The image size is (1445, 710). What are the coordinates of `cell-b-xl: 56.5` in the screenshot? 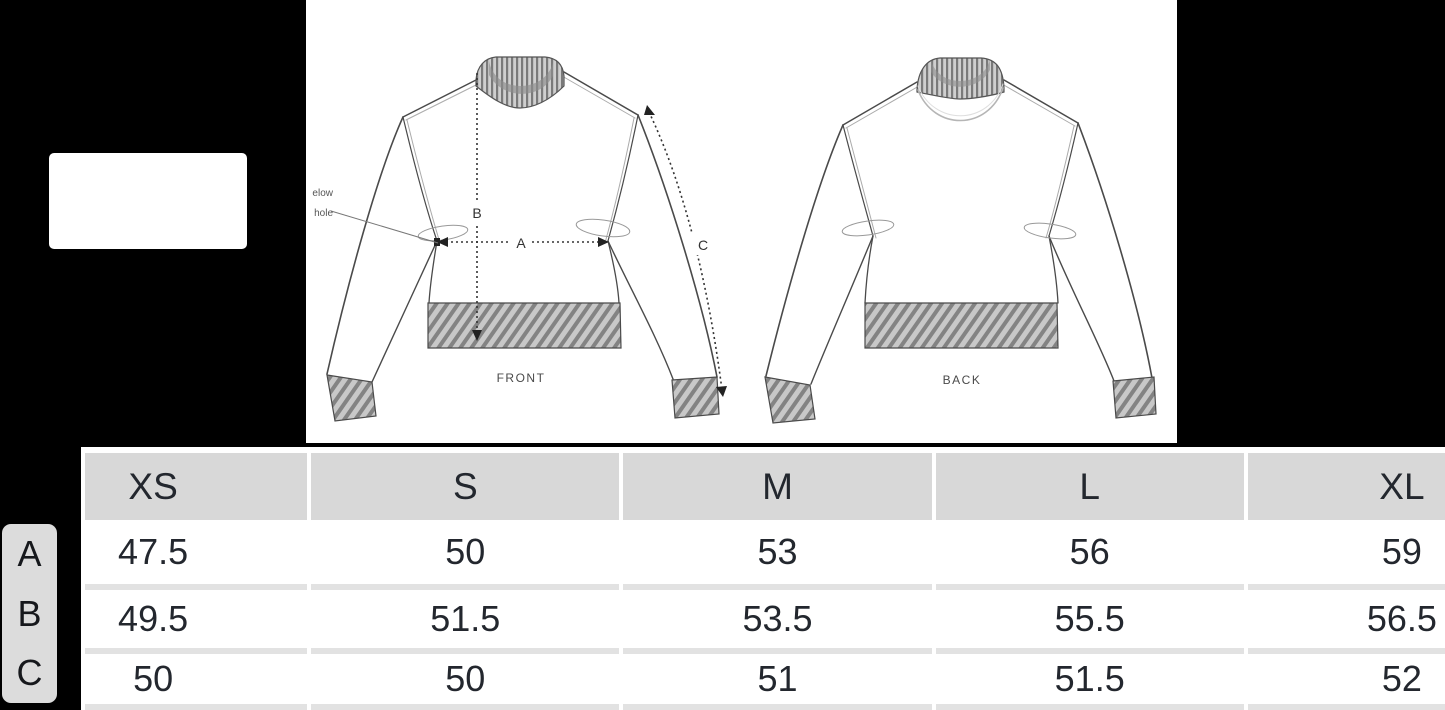 It's located at (1346, 622).